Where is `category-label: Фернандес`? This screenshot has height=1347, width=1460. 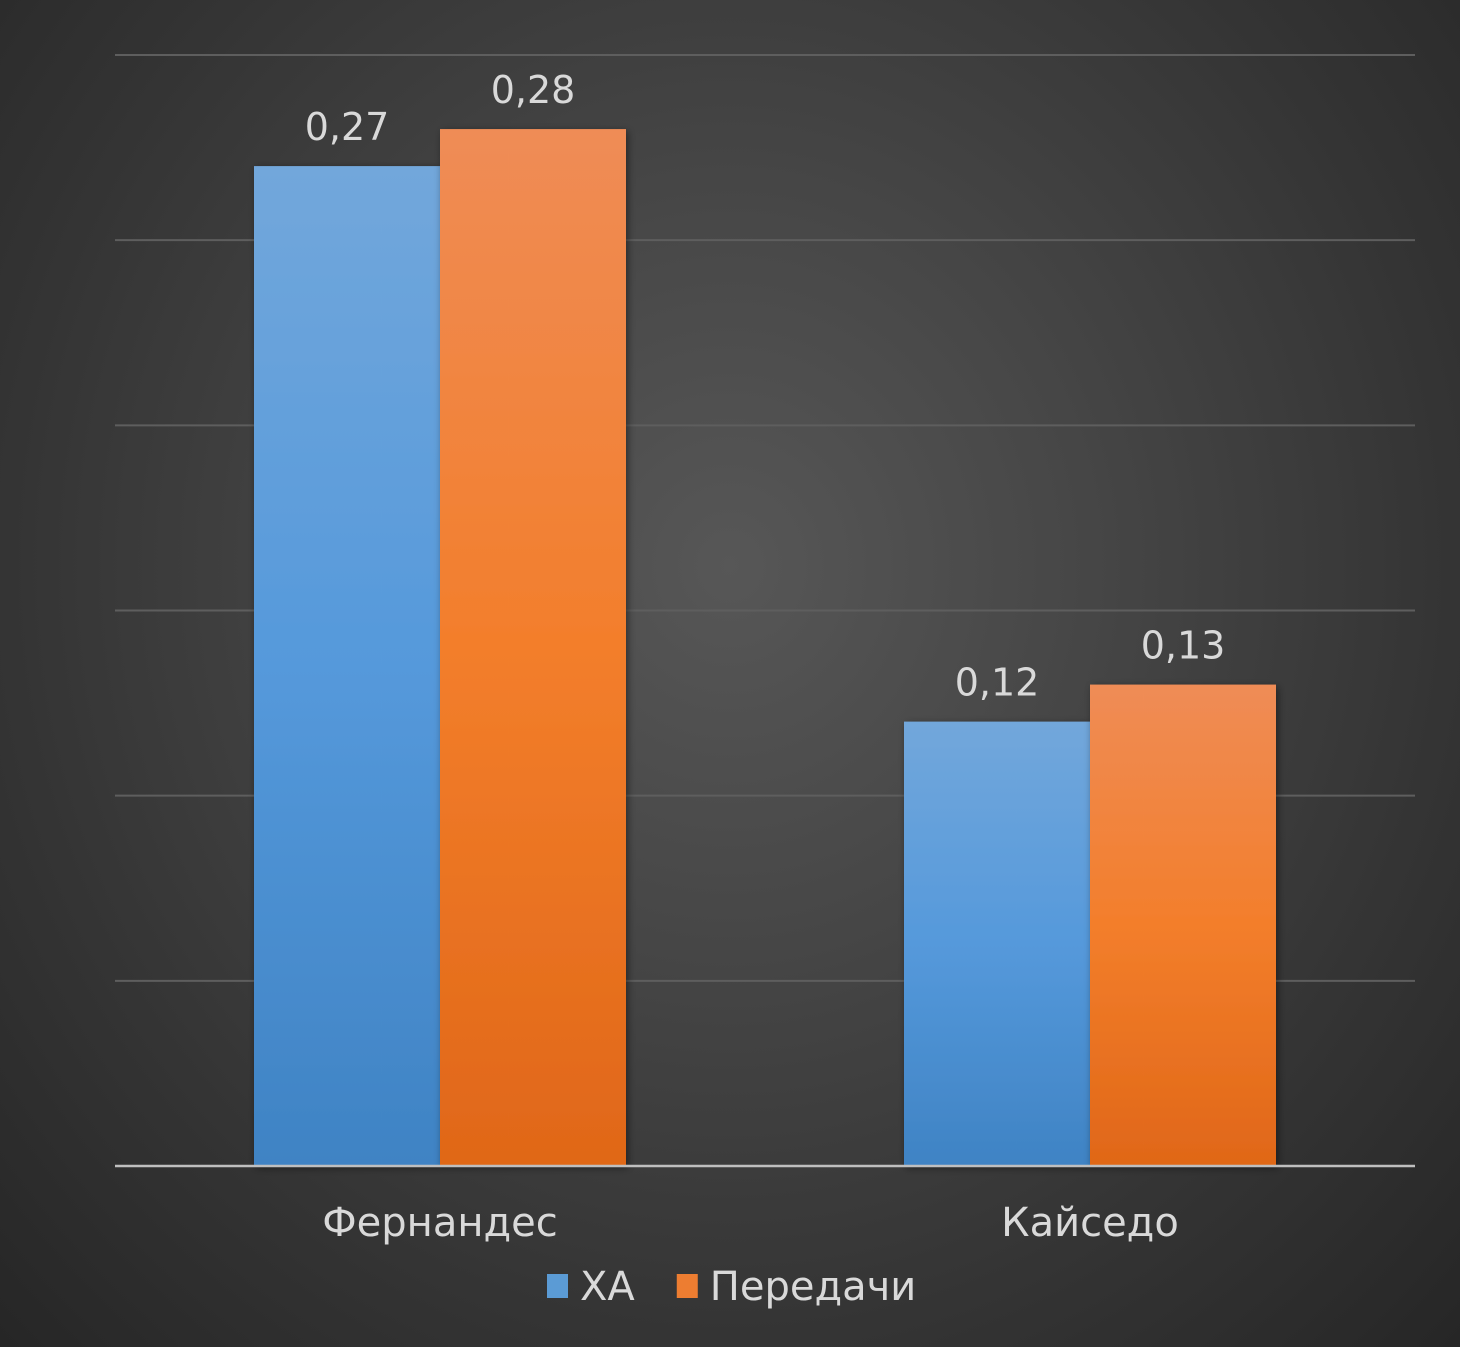
category-label: Фернандес is located at coordinates (440, 1223).